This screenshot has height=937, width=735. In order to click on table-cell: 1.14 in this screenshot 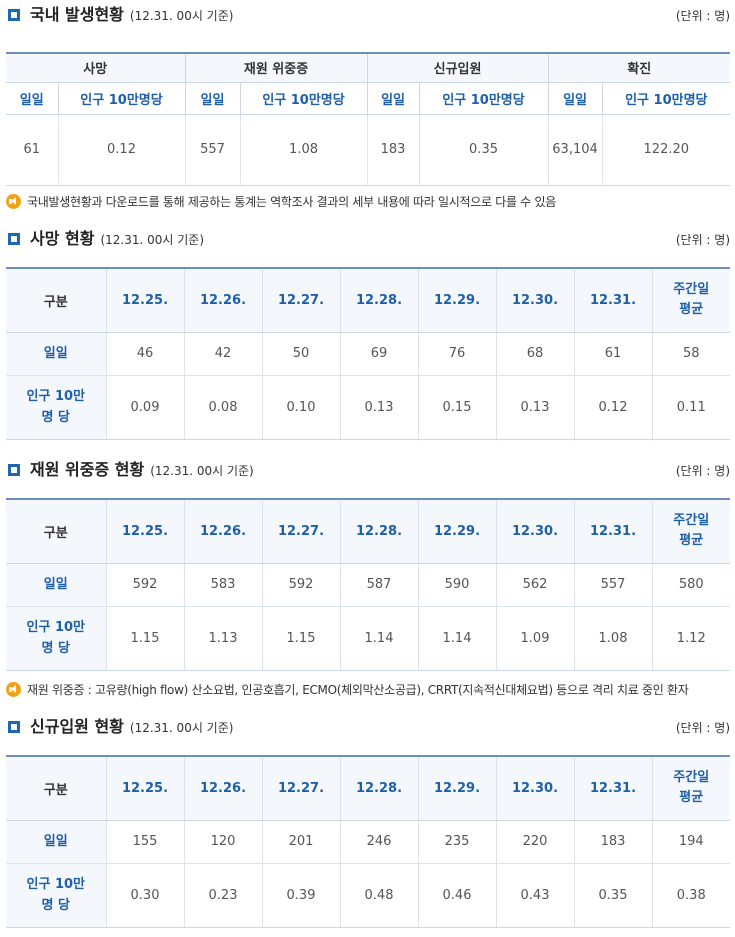, I will do `click(457, 638)`.